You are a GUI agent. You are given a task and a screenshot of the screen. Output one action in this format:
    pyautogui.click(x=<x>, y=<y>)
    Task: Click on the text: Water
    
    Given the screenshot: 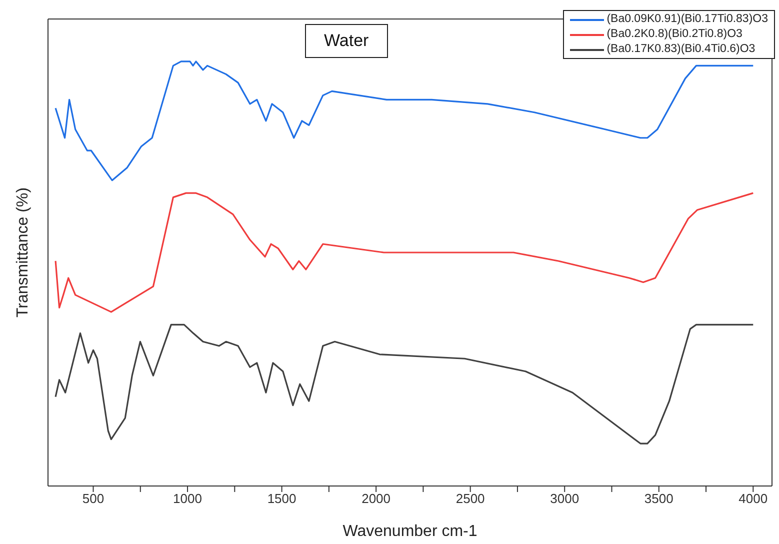 What is the action you would take?
    pyautogui.click(x=346, y=41)
    